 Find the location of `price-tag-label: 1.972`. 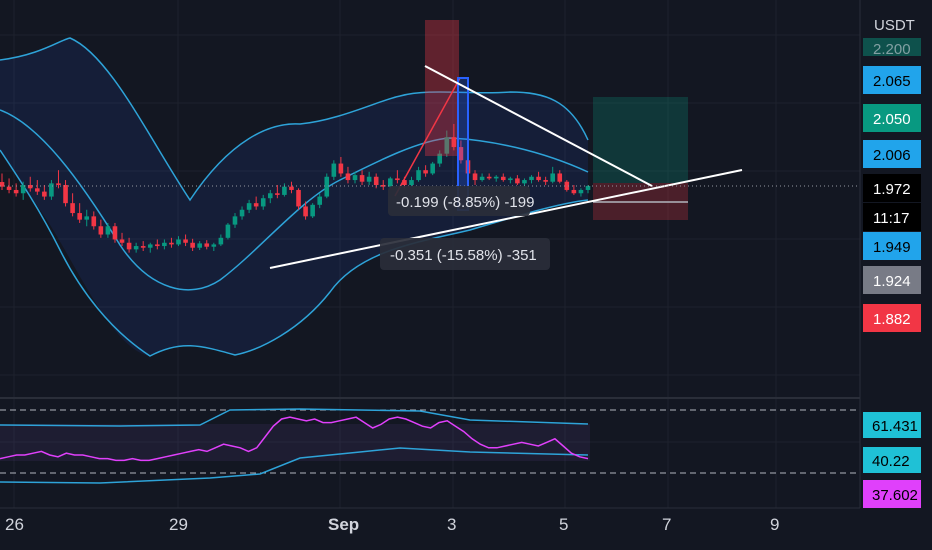

price-tag-label: 1.972 is located at coordinates (892, 189).